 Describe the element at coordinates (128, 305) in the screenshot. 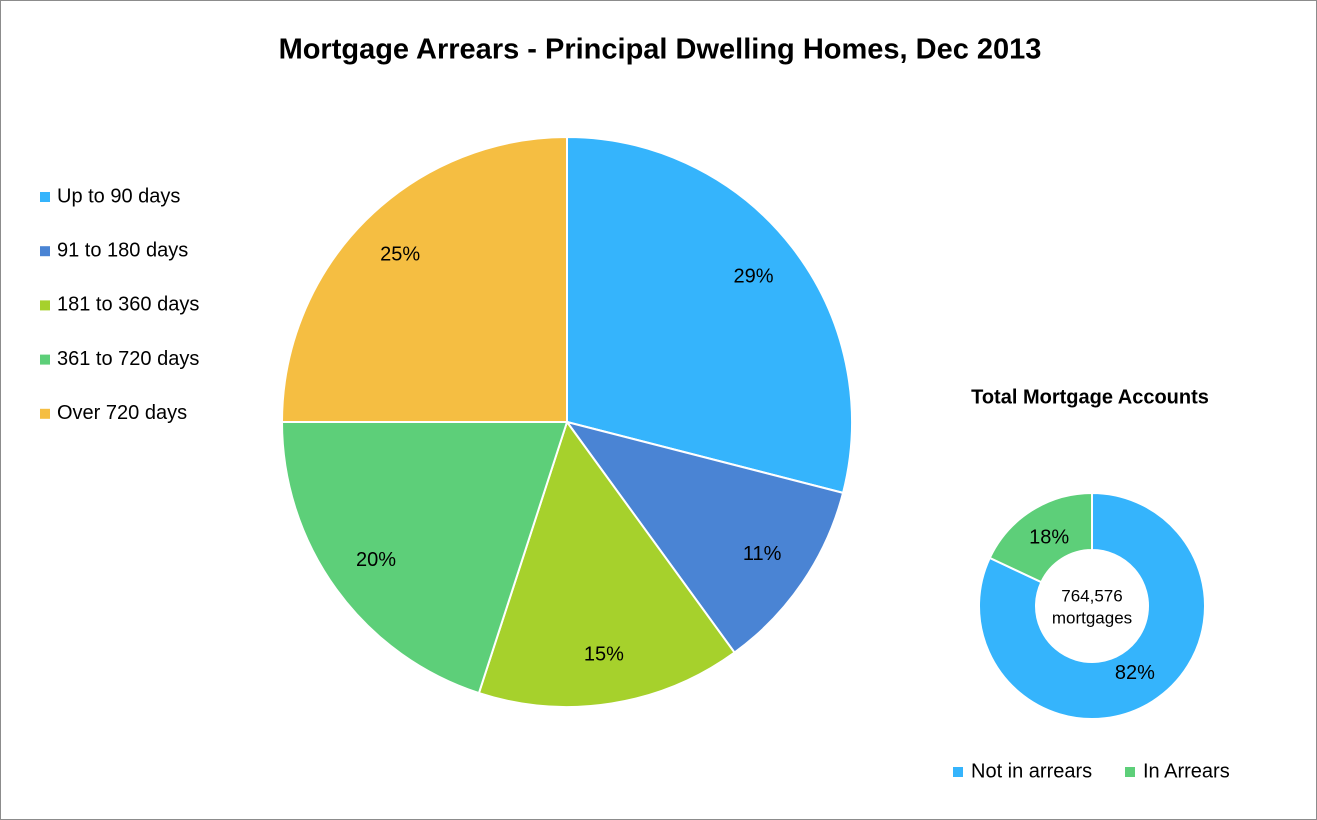

I see `legend-label: 181 to 360 days` at that location.